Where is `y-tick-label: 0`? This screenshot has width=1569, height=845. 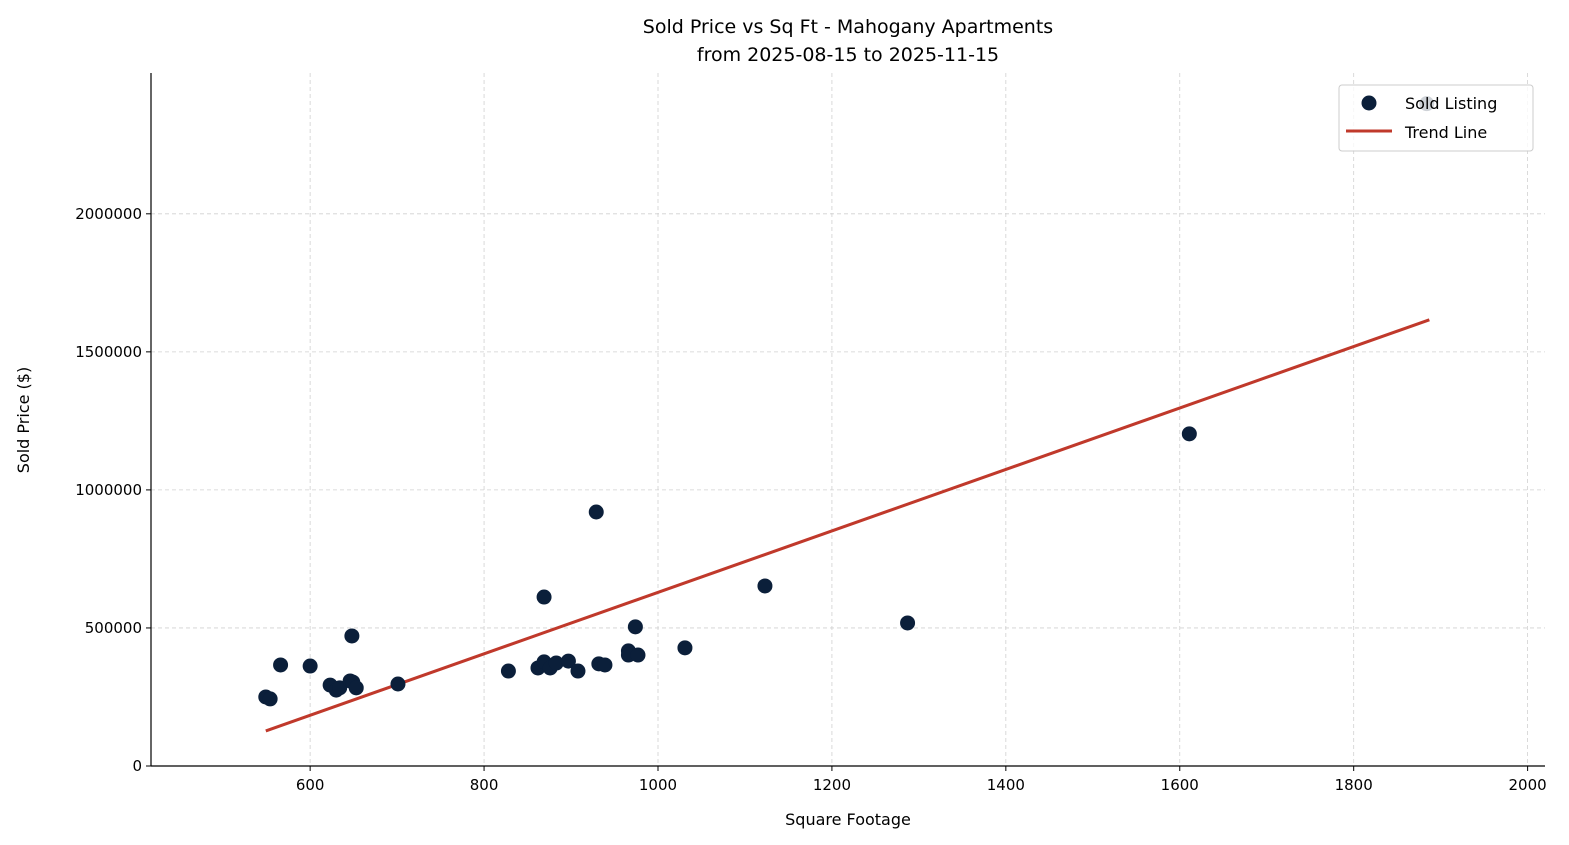 y-tick-label: 0 is located at coordinates (137, 766).